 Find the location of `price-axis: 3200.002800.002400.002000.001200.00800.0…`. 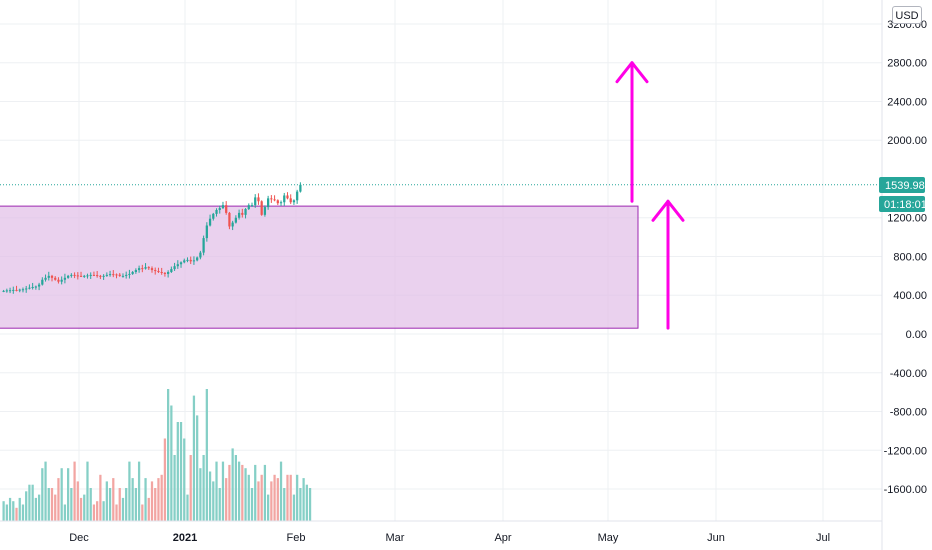

price-axis: 3200.002800.002400.002000.001200.00800.0… is located at coordinates (905, 257).